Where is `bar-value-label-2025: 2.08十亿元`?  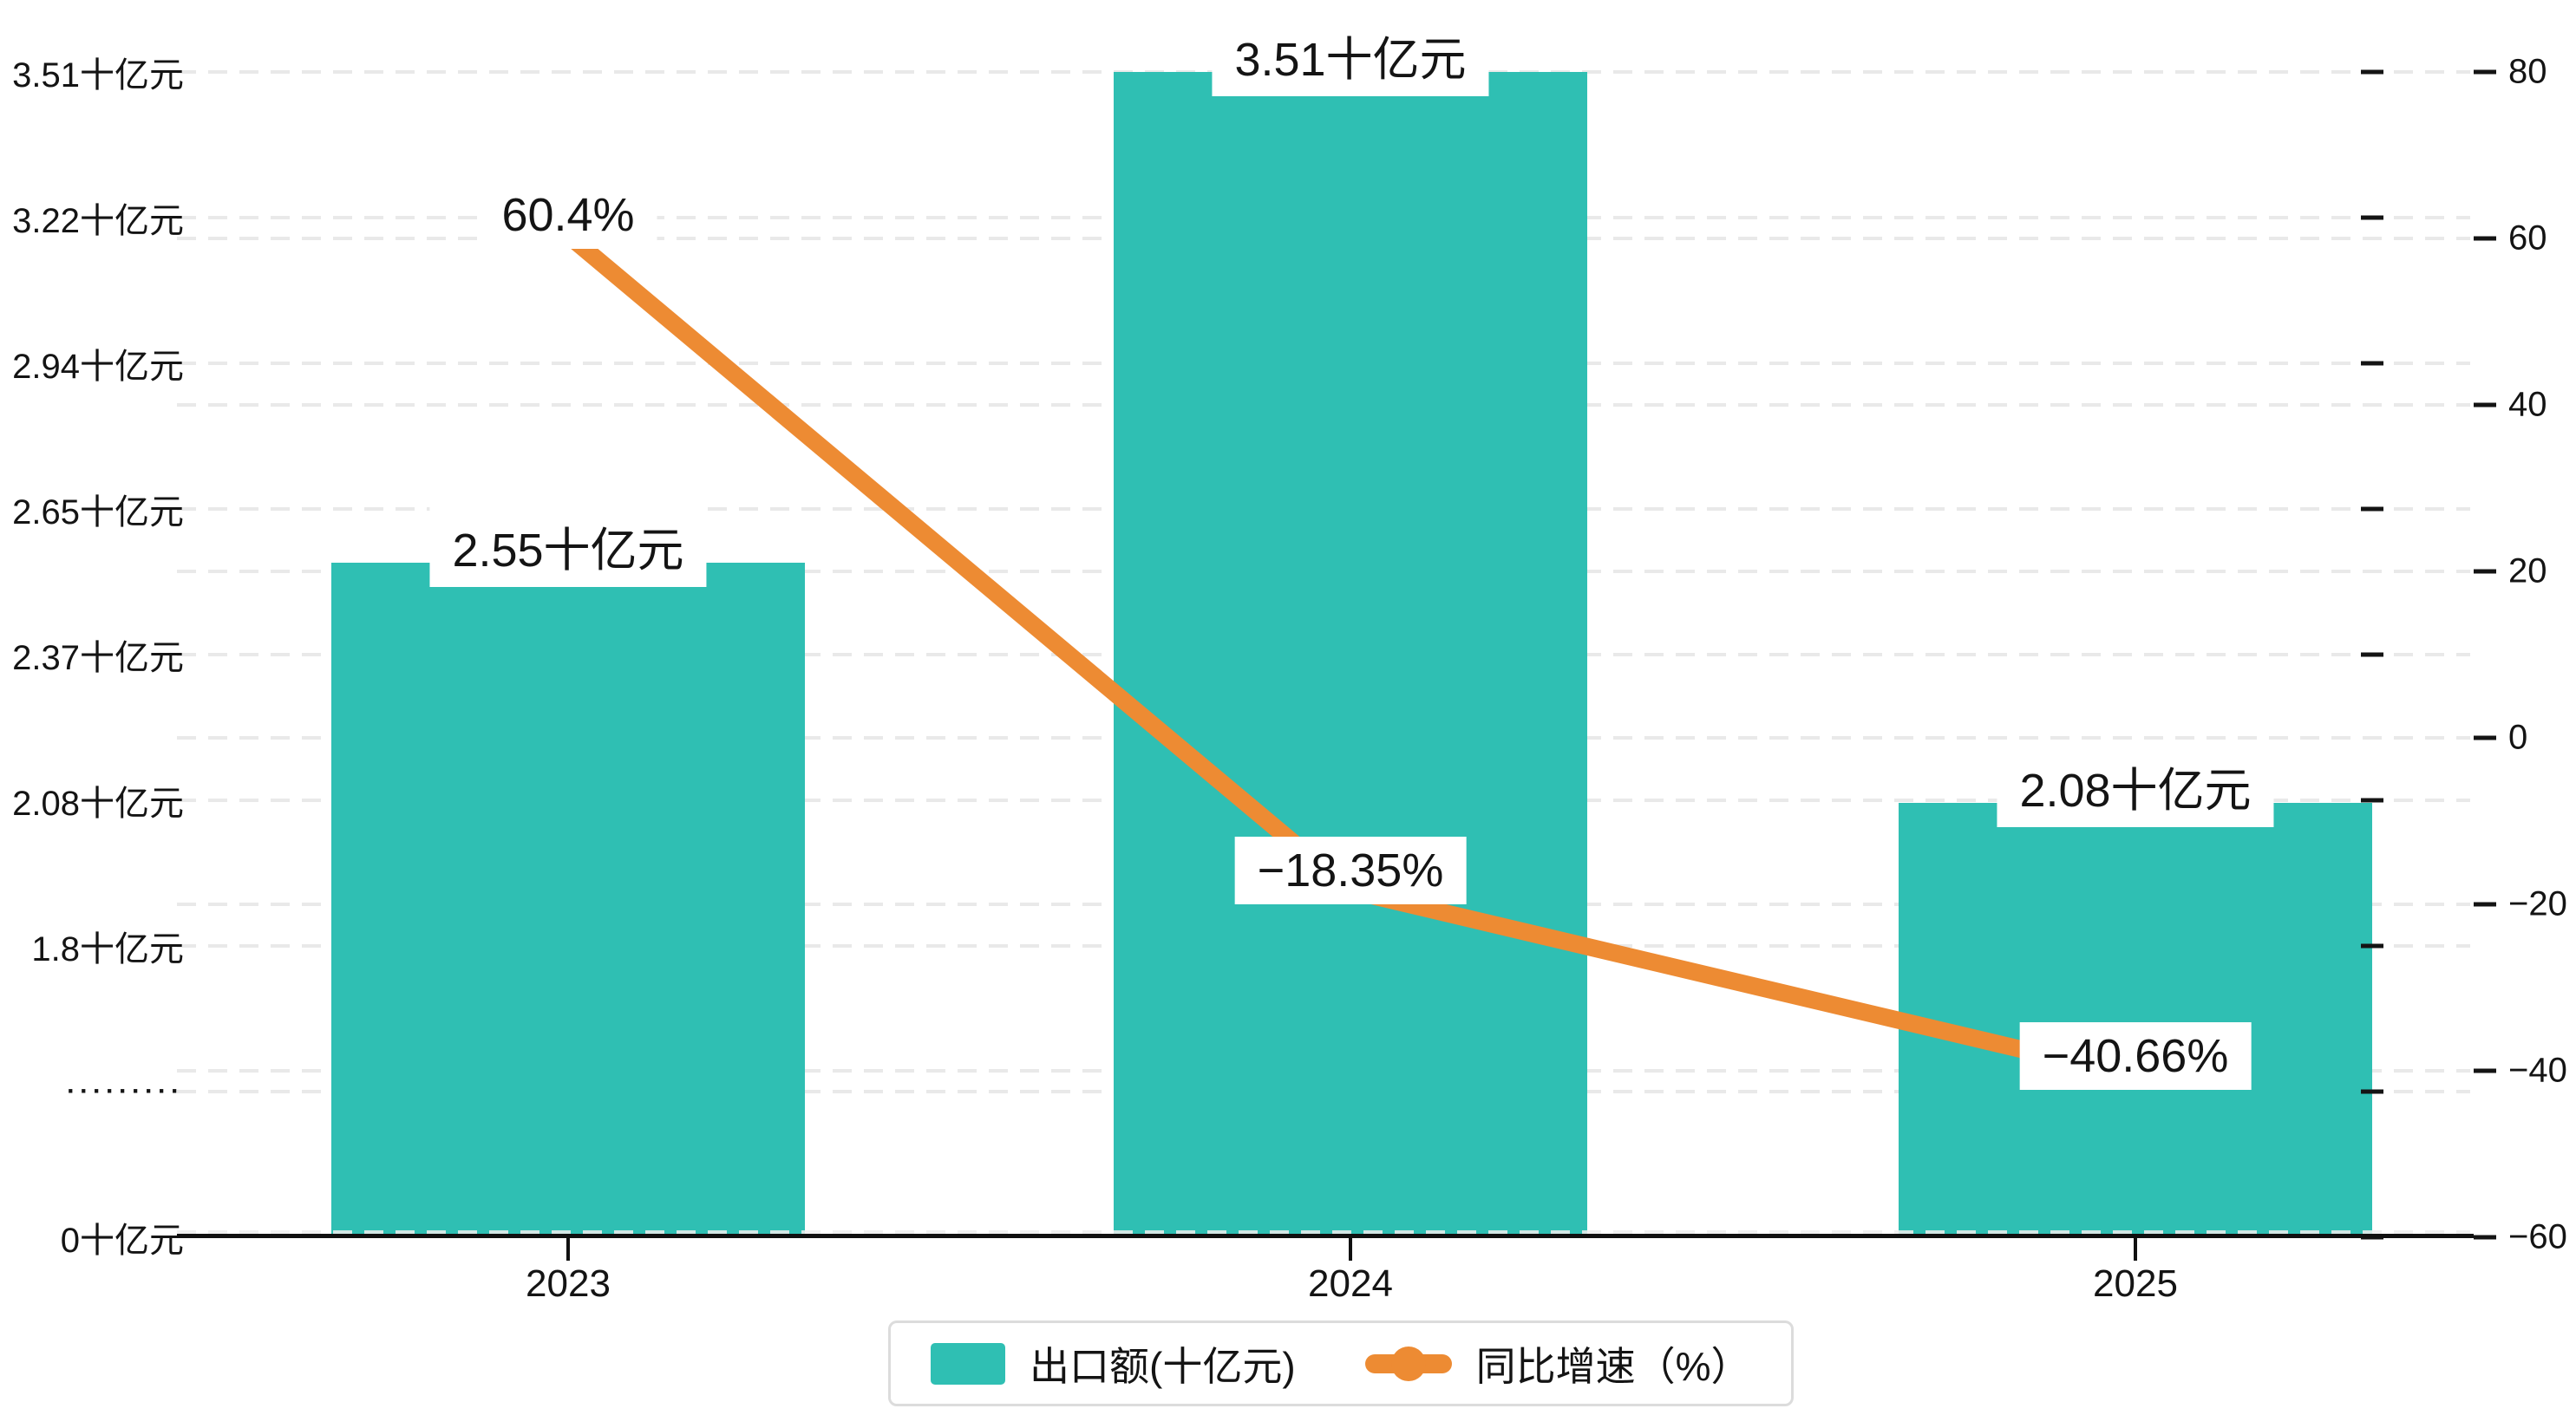
bar-value-label-2025: 2.08十亿元 is located at coordinates (2135, 785).